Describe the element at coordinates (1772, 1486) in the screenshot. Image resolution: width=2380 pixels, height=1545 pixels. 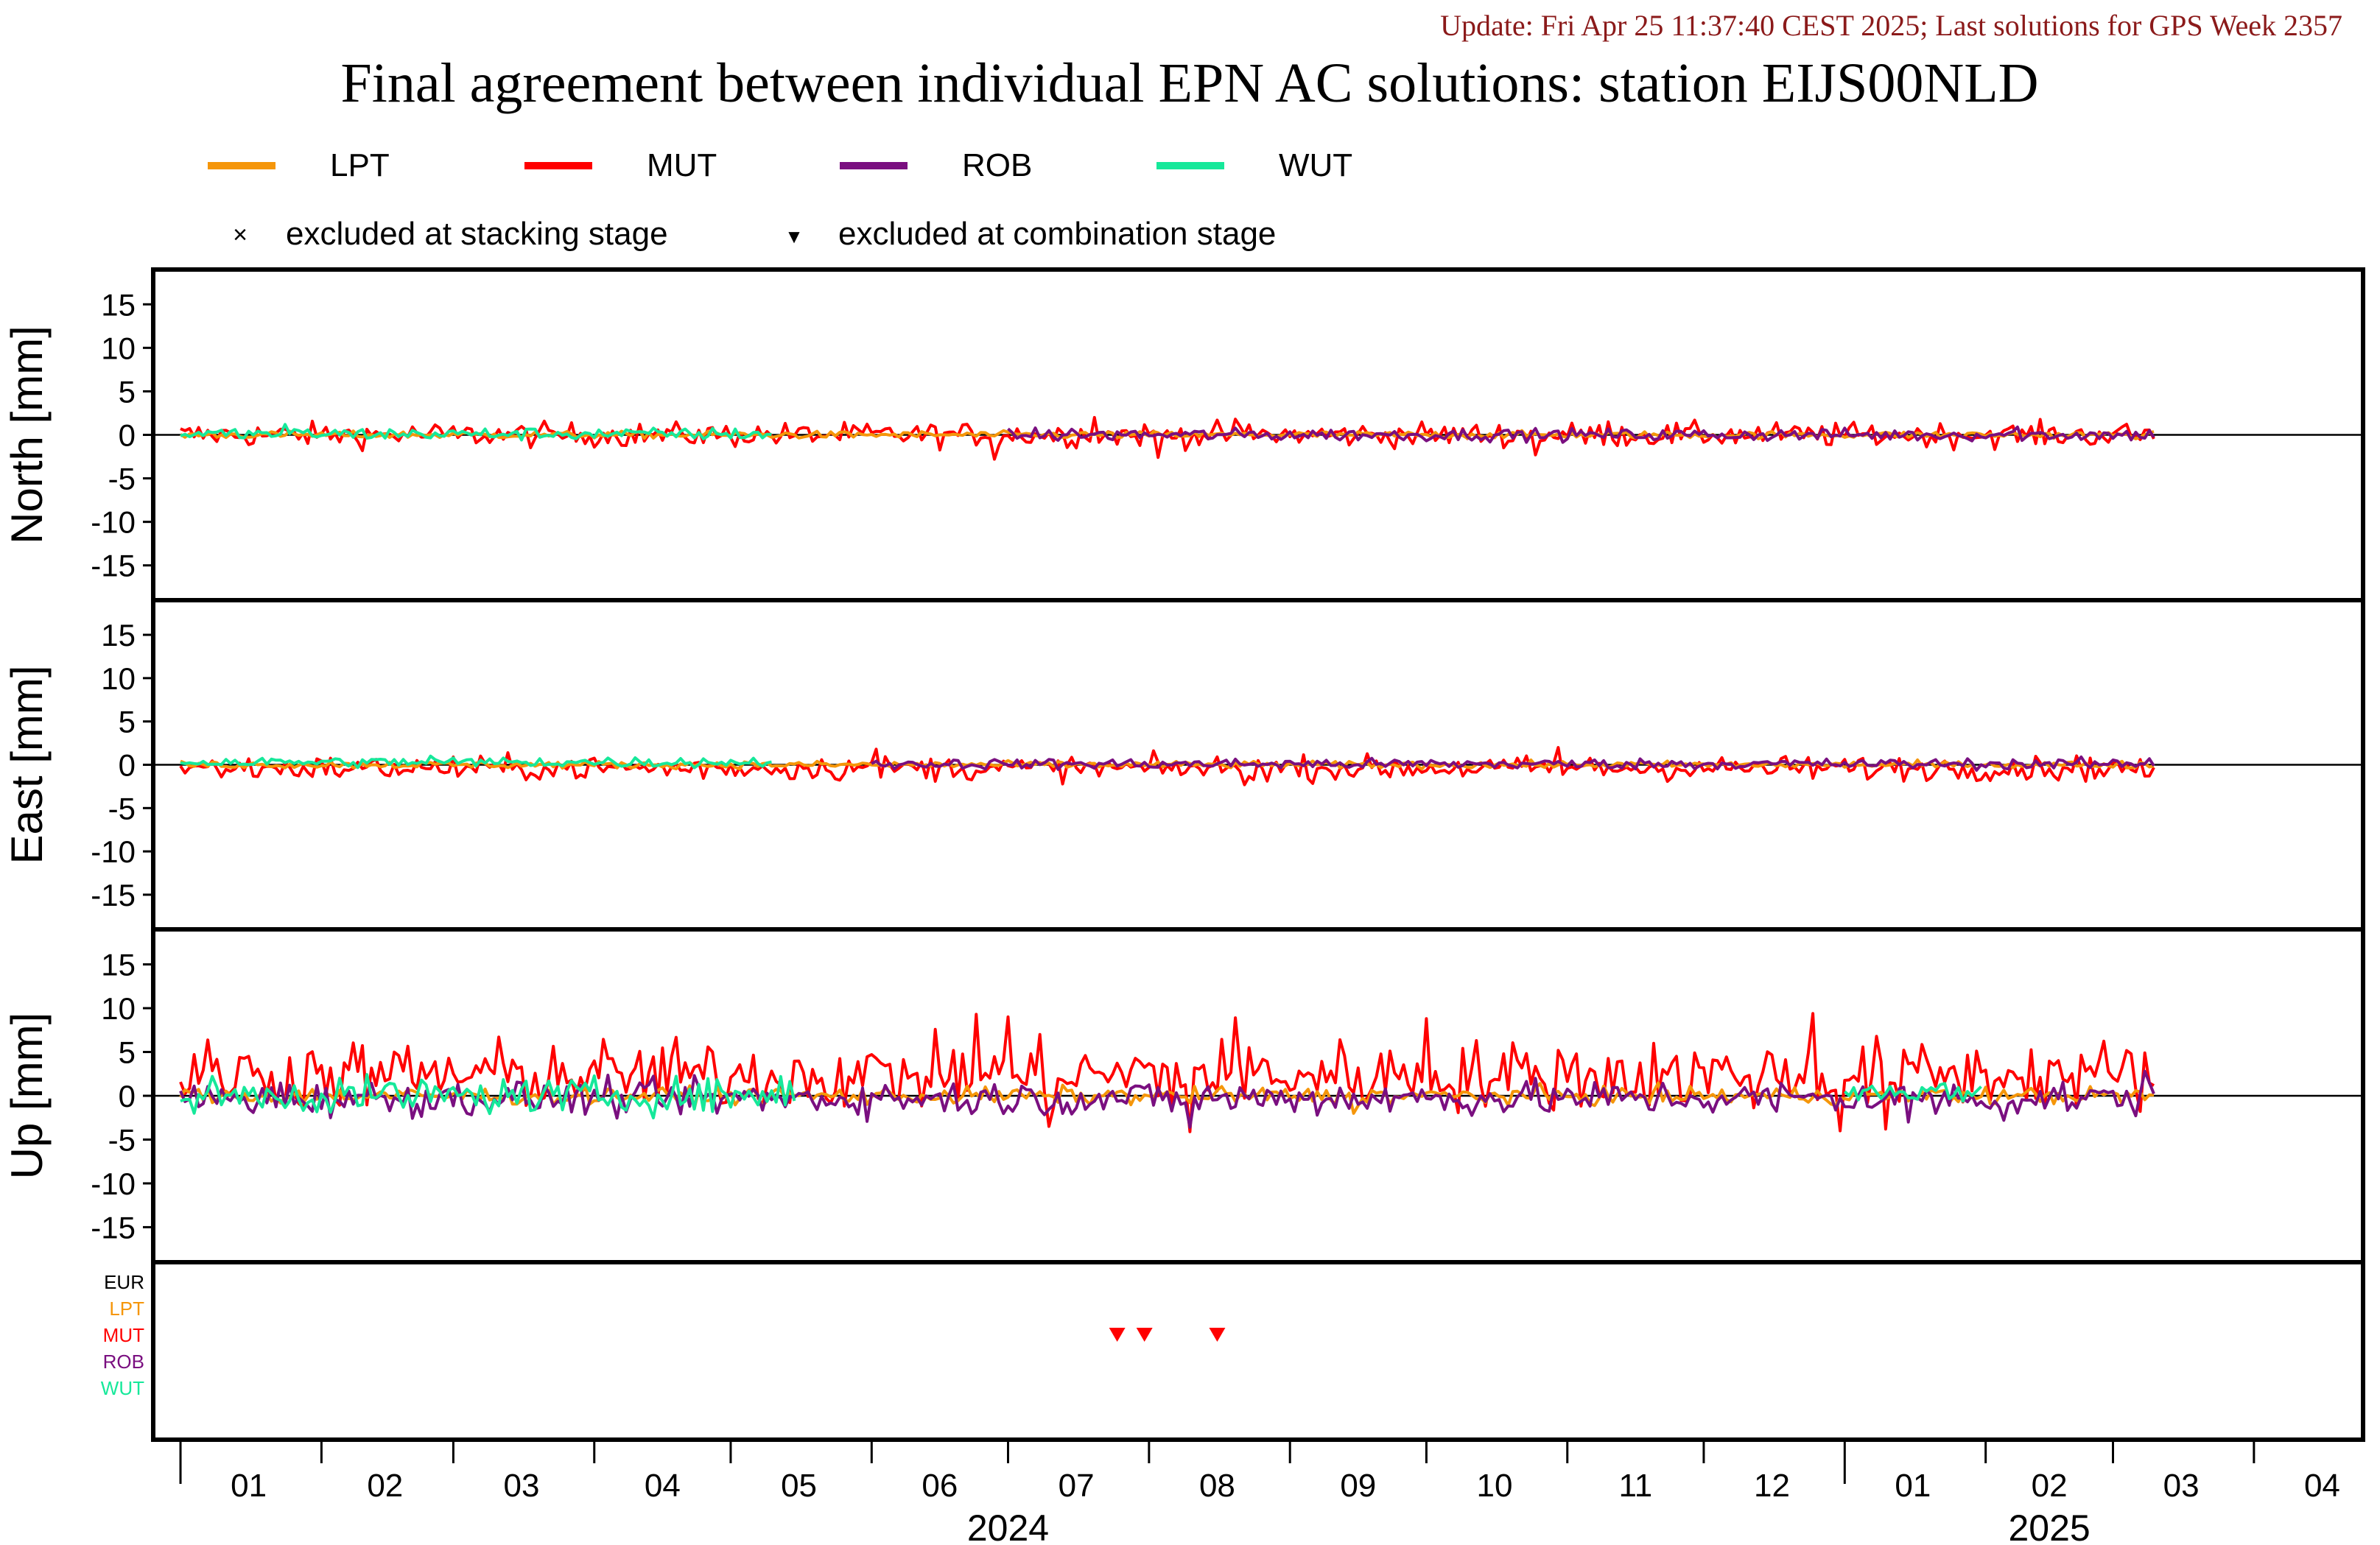
I see `x-tick-label: 12` at that location.